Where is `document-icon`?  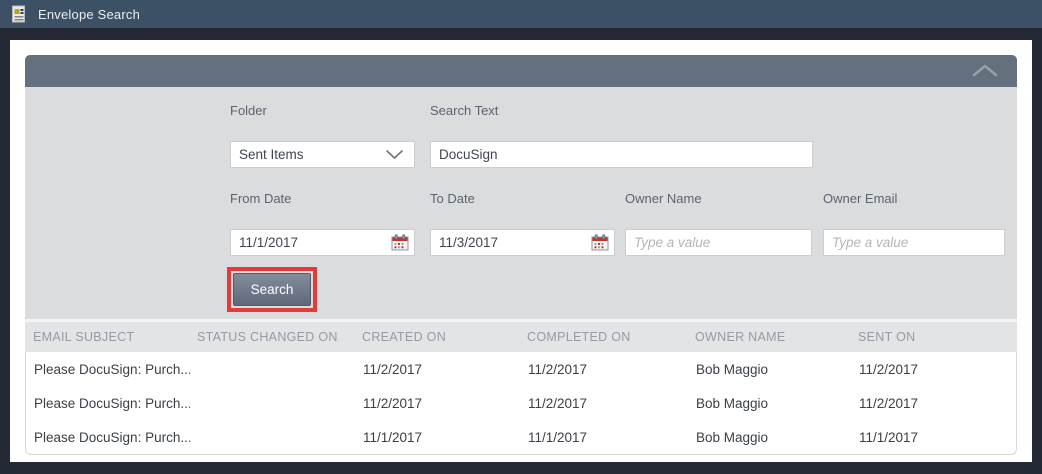 document-icon is located at coordinates (18, 14).